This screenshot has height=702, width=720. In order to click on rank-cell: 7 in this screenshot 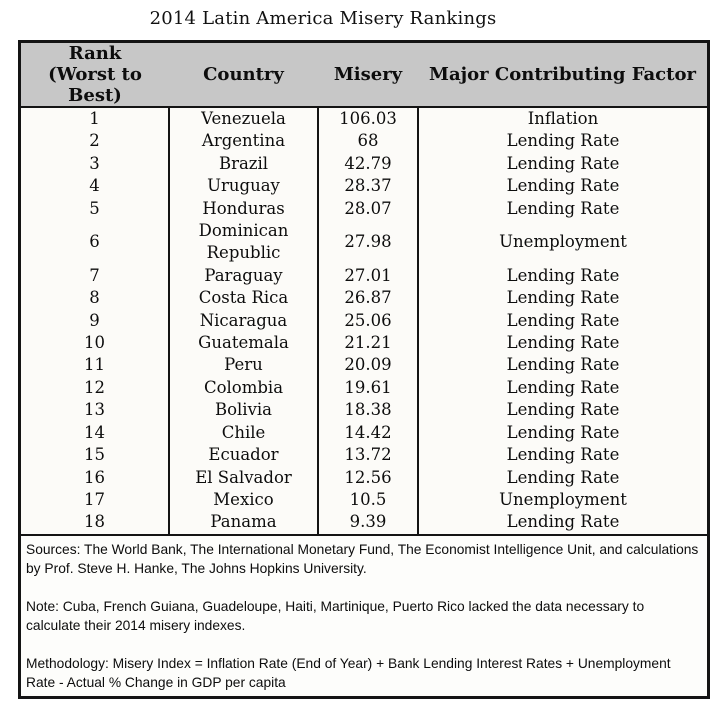, I will do `click(95, 276)`.